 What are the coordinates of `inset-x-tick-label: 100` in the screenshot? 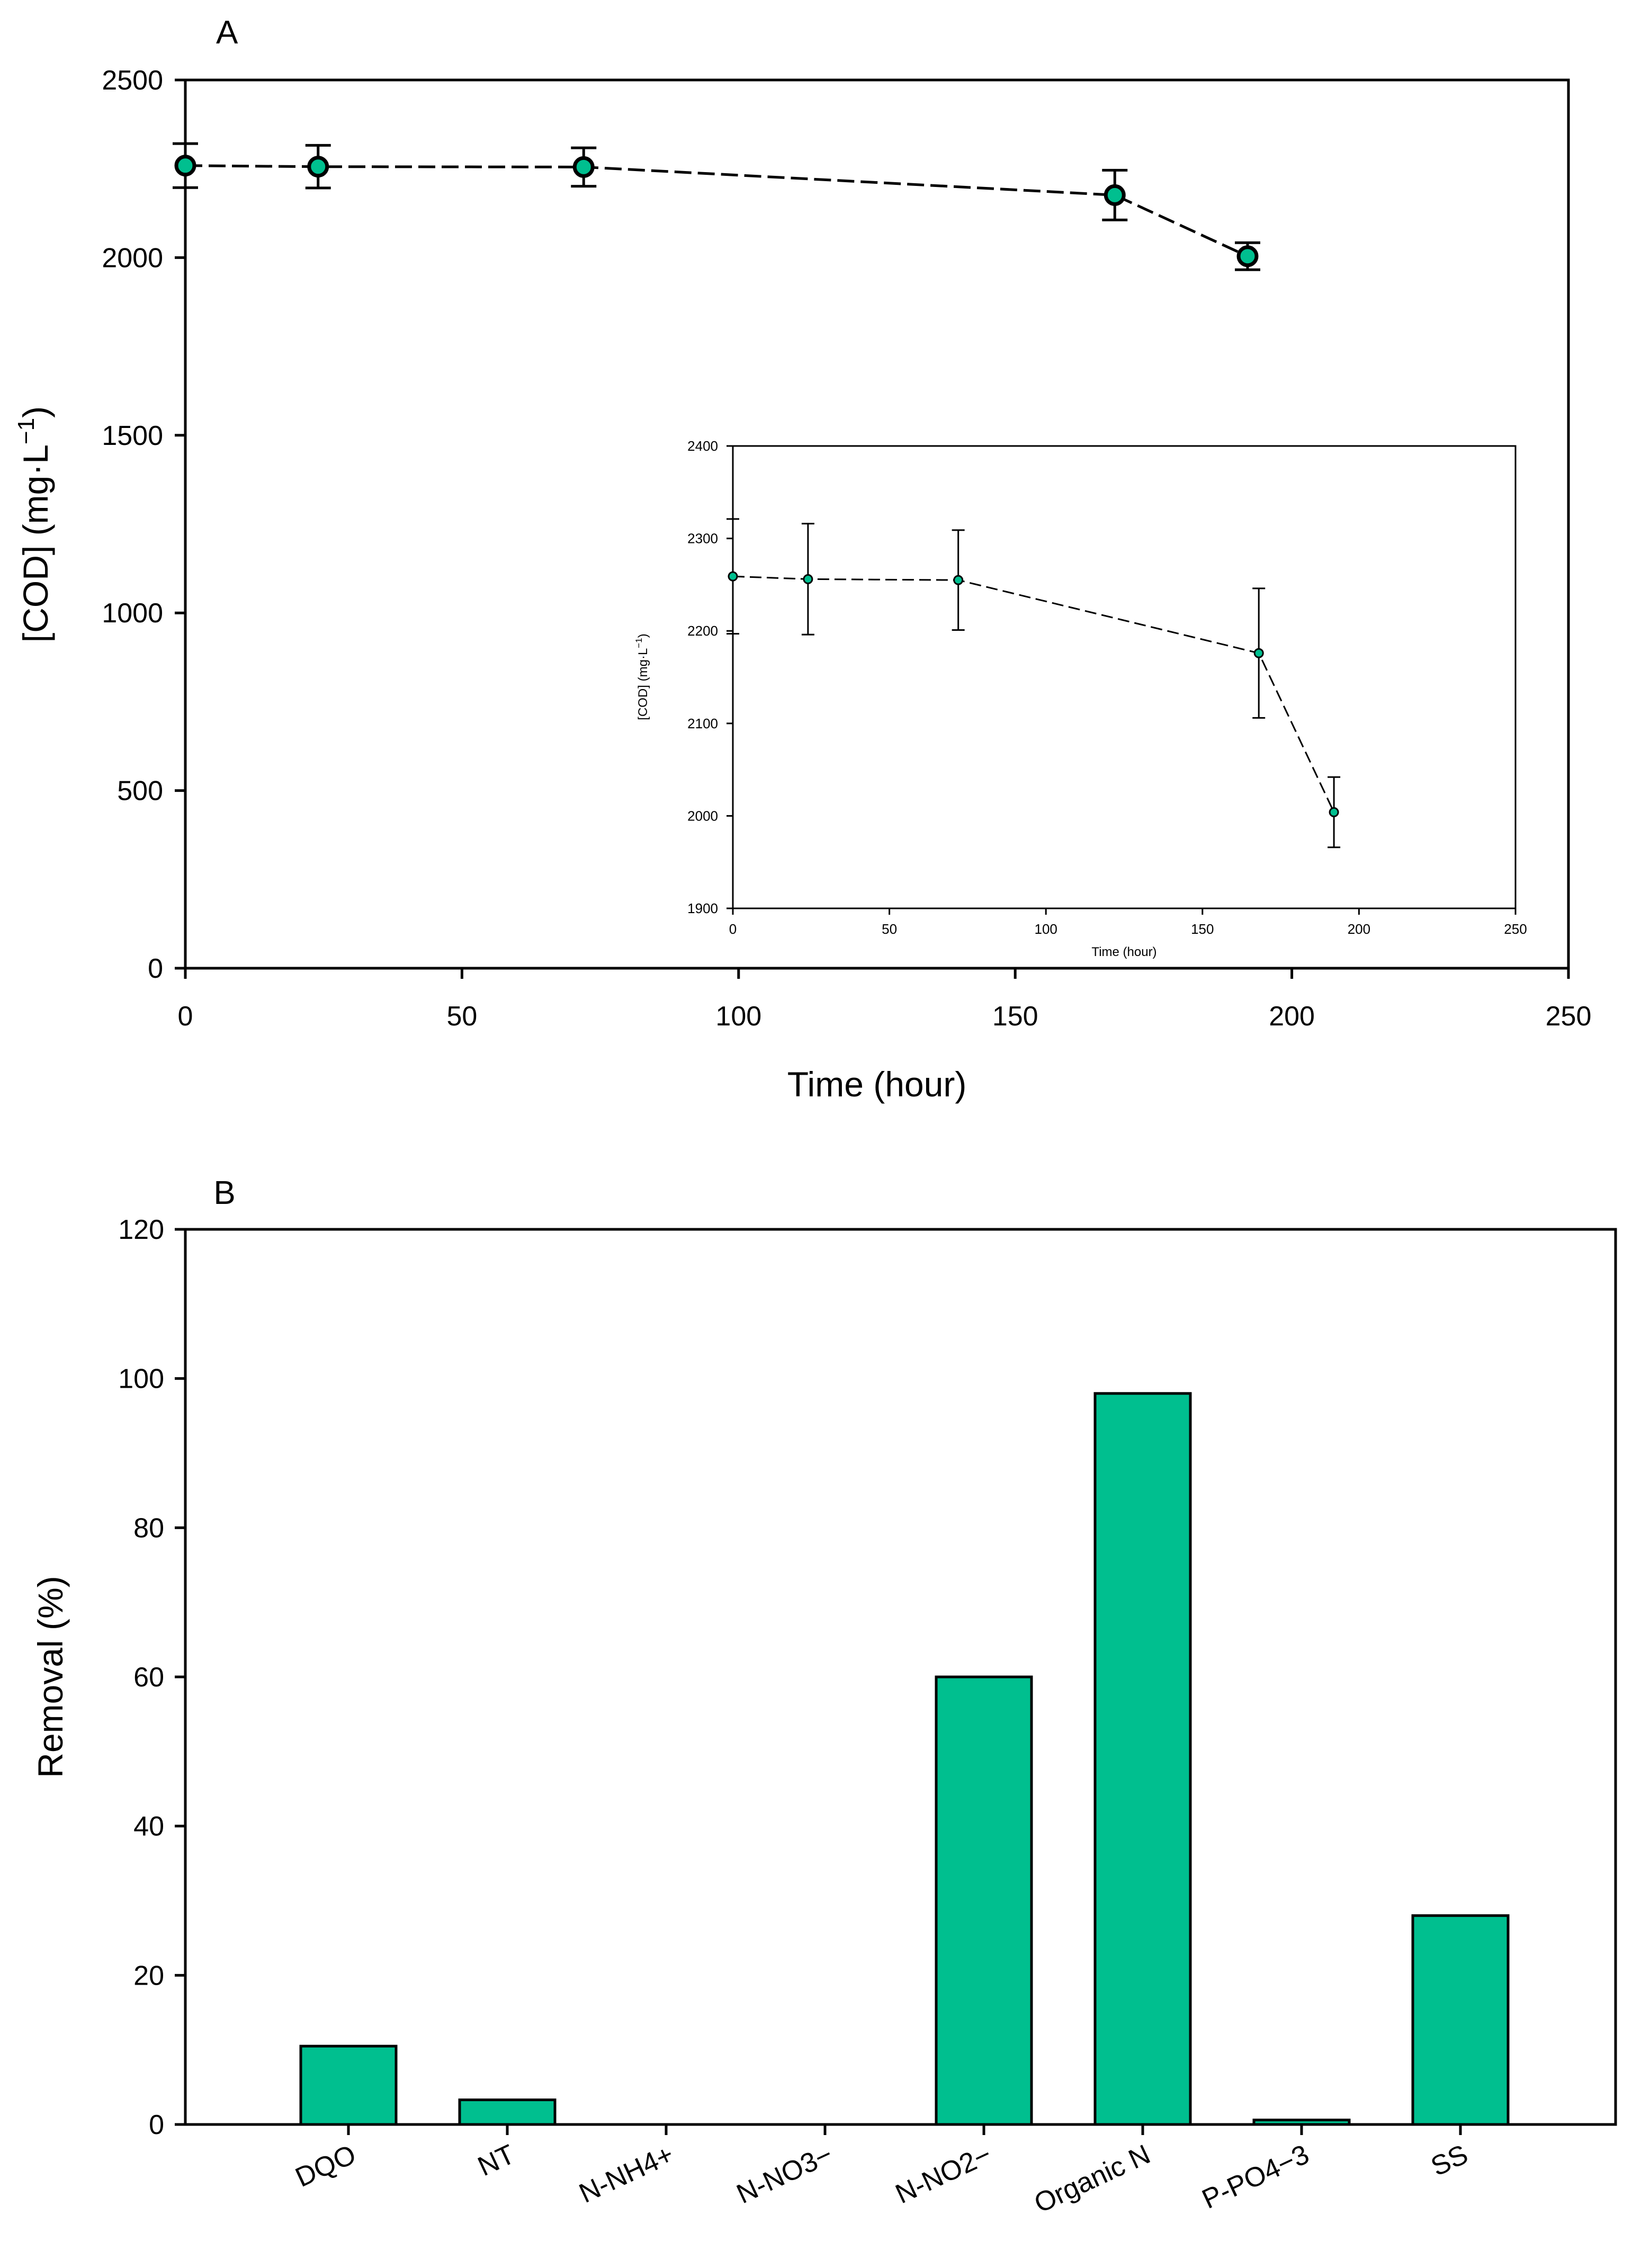 It's located at (1046, 929).